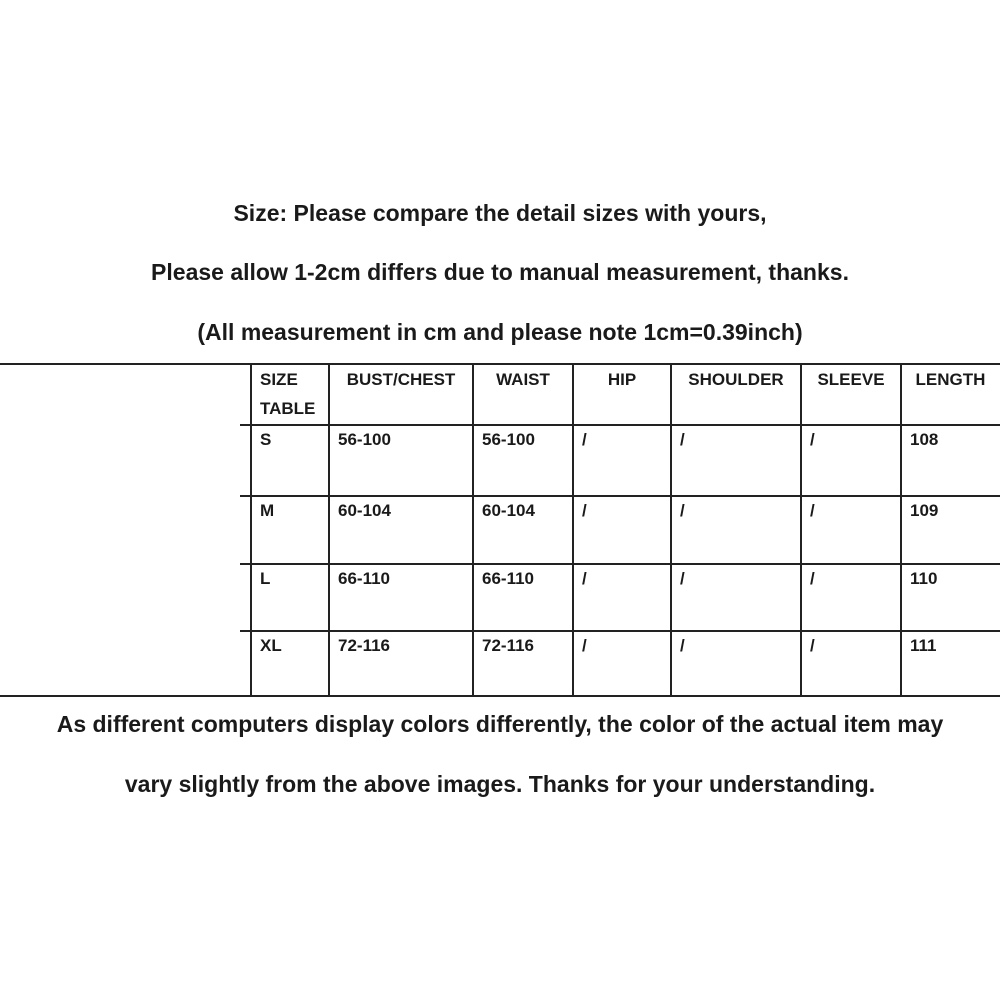  I want to click on table-cell: L, so click(265, 578).